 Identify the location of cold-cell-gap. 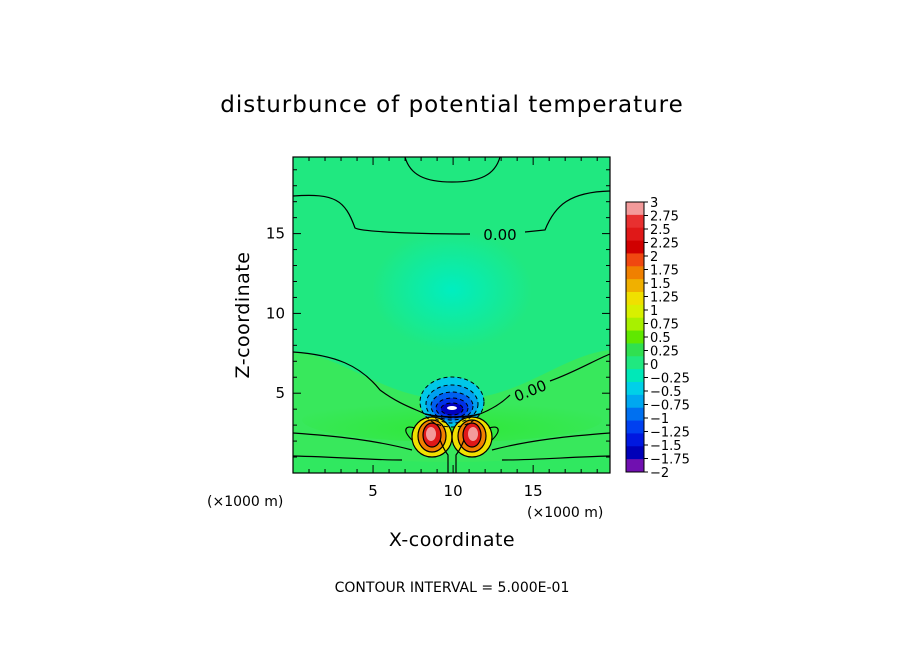
(452, 408).